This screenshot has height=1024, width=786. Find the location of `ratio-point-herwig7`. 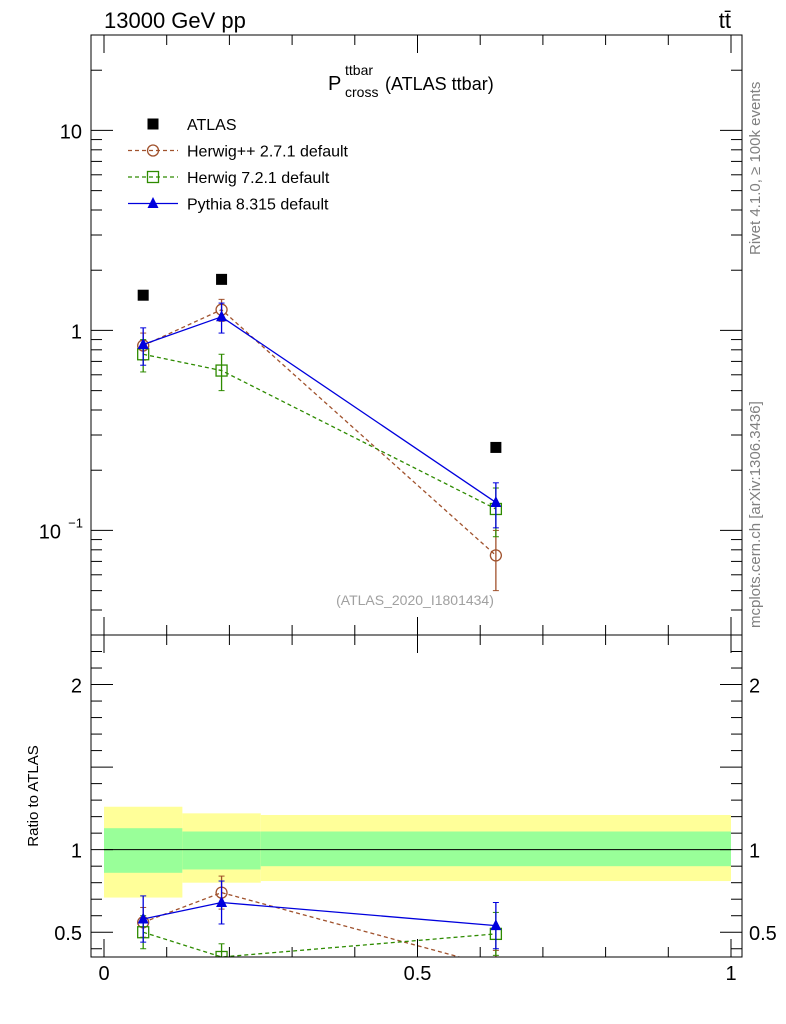

ratio-point-herwig7 is located at coordinates (221, 953).